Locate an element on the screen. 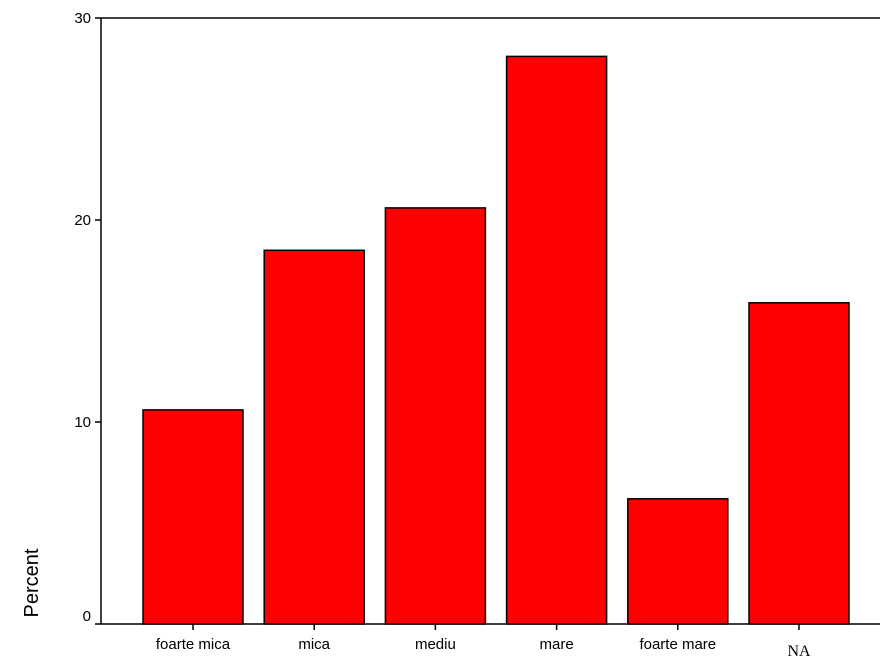  x-category-label: foarte mare is located at coordinates (677, 644).